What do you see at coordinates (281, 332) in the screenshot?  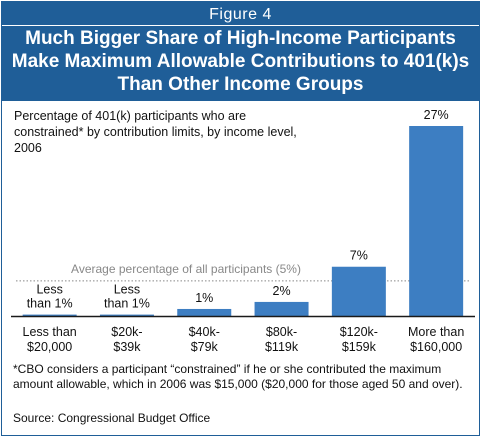 I see `category-label-4-line-1: $80k-` at bounding box center [281, 332].